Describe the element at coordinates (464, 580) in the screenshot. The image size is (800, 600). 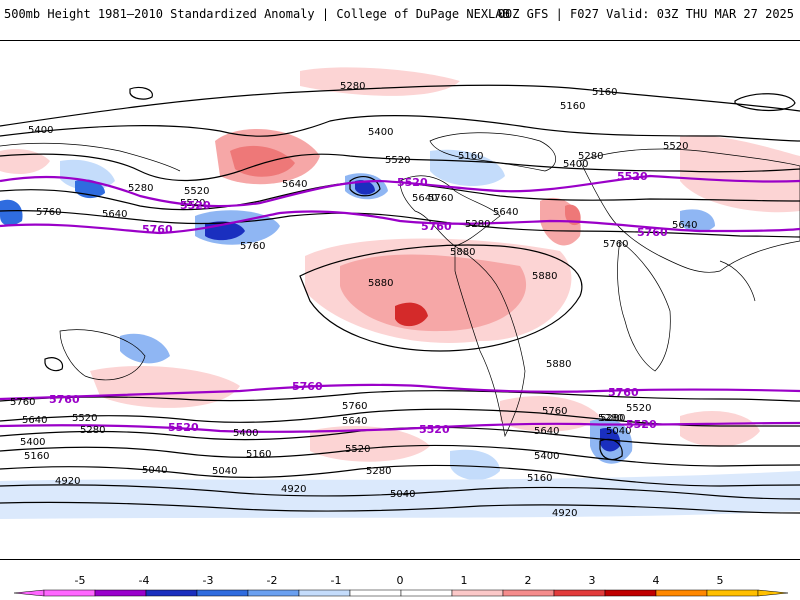
I see `colorbar-tick-label: 1` at that location.